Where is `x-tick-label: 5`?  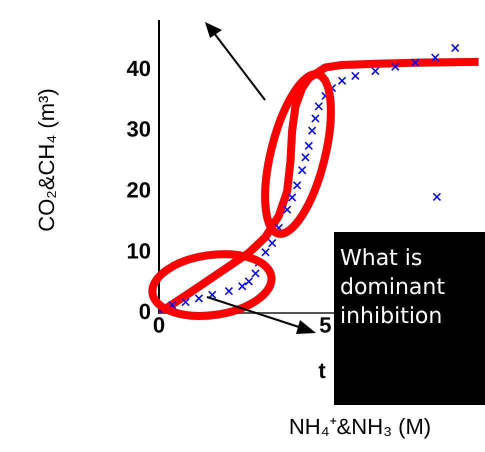 x-tick-label: 5 is located at coordinates (325, 325).